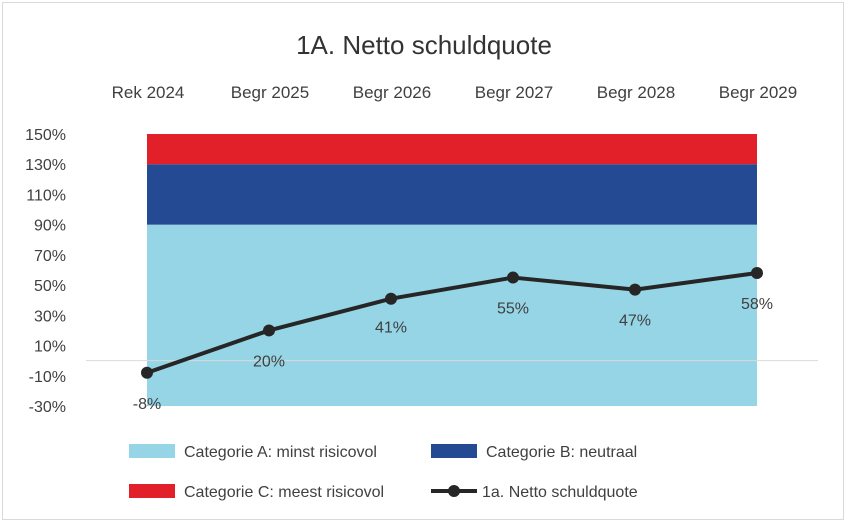  Describe the element at coordinates (45, 135) in the screenshot. I see `y-tick-label: 150%` at that location.